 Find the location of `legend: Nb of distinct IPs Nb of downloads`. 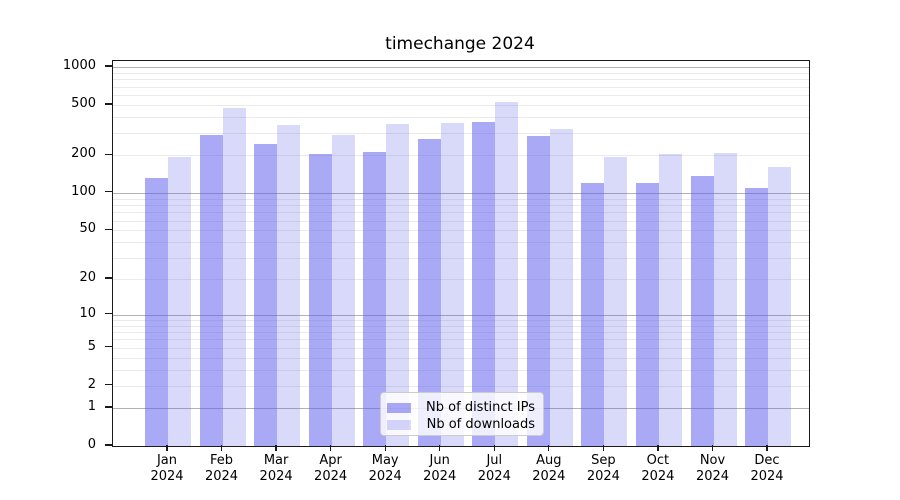

legend: Nb of distinct IPs Nb of downloads is located at coordinates (462, 414).